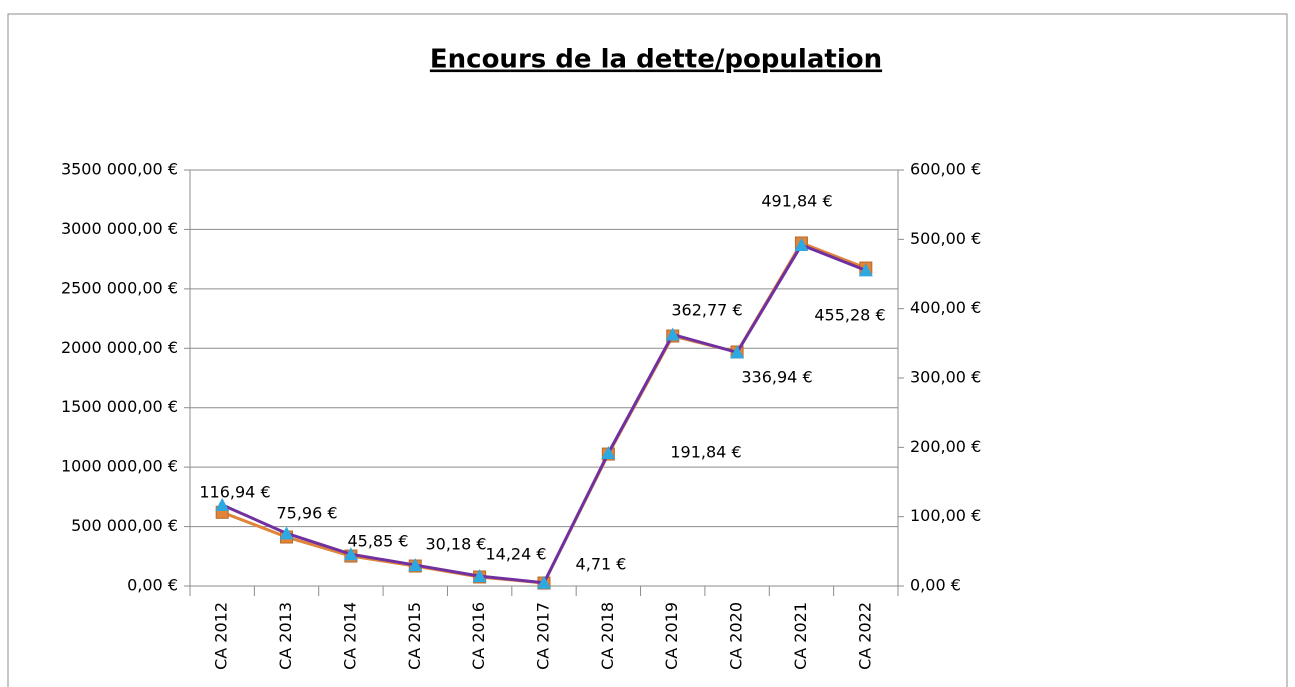 The width and height of the screenshot is (1295, 687). What do you see at coordinates (945, 446) in the screenshot?
I see `y2-tick-label: 200,00 €` at bounding box center [945, 446].